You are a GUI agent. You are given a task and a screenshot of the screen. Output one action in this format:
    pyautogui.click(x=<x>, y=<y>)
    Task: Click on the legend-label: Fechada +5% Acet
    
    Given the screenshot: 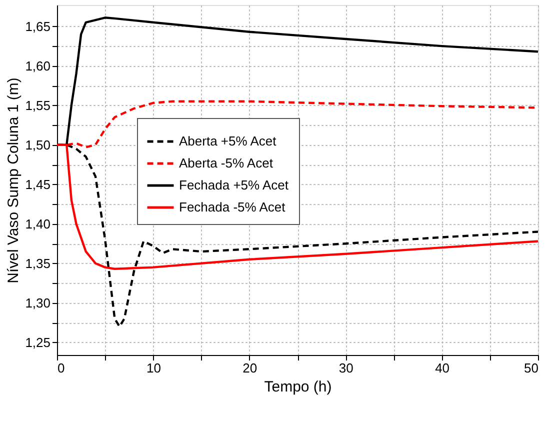 What is the action you would take?
    pyautogui.click(x=234, y=185)
    